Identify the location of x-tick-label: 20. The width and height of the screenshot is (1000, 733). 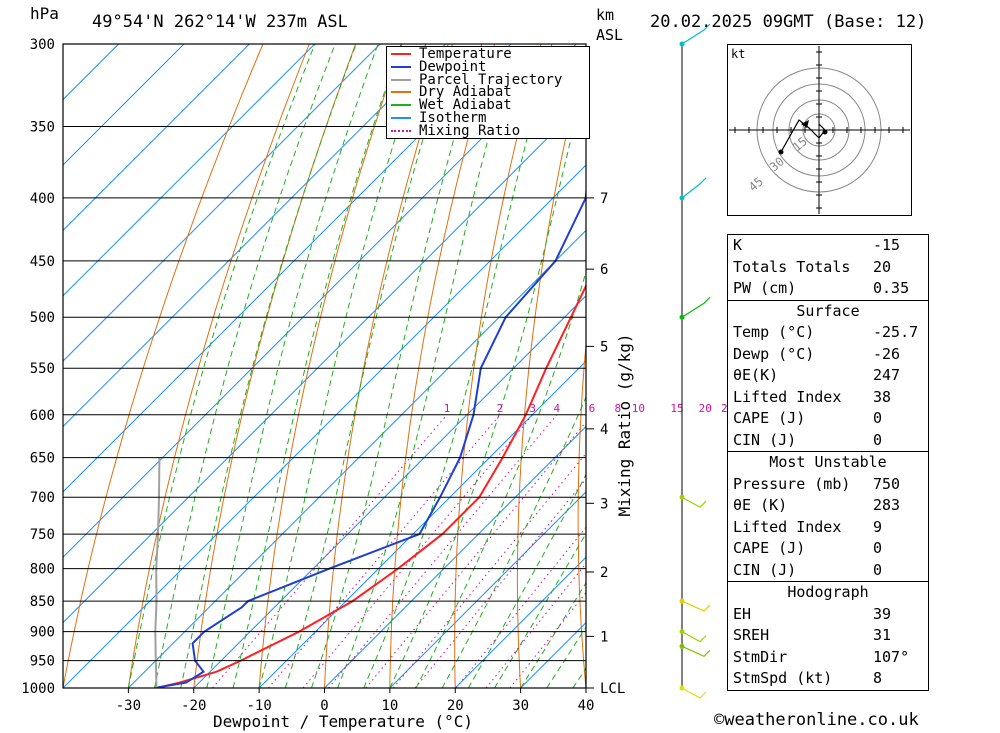
(455, 706).